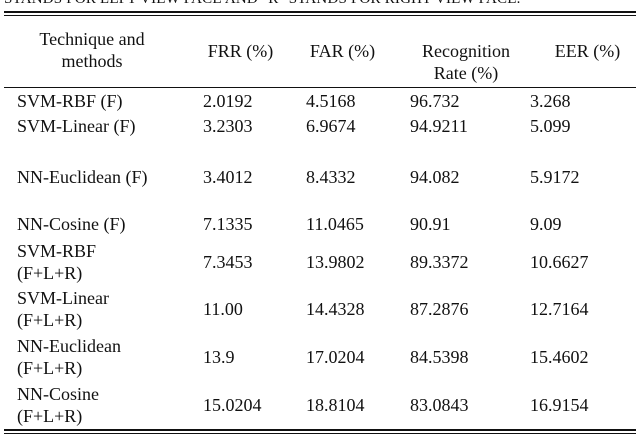 Image resolution: width=640 pixels, height=436 pixels. Describe the element at coordinates (335, 309) in the screenshot. I see `far-cell: 14.4328` at that location.